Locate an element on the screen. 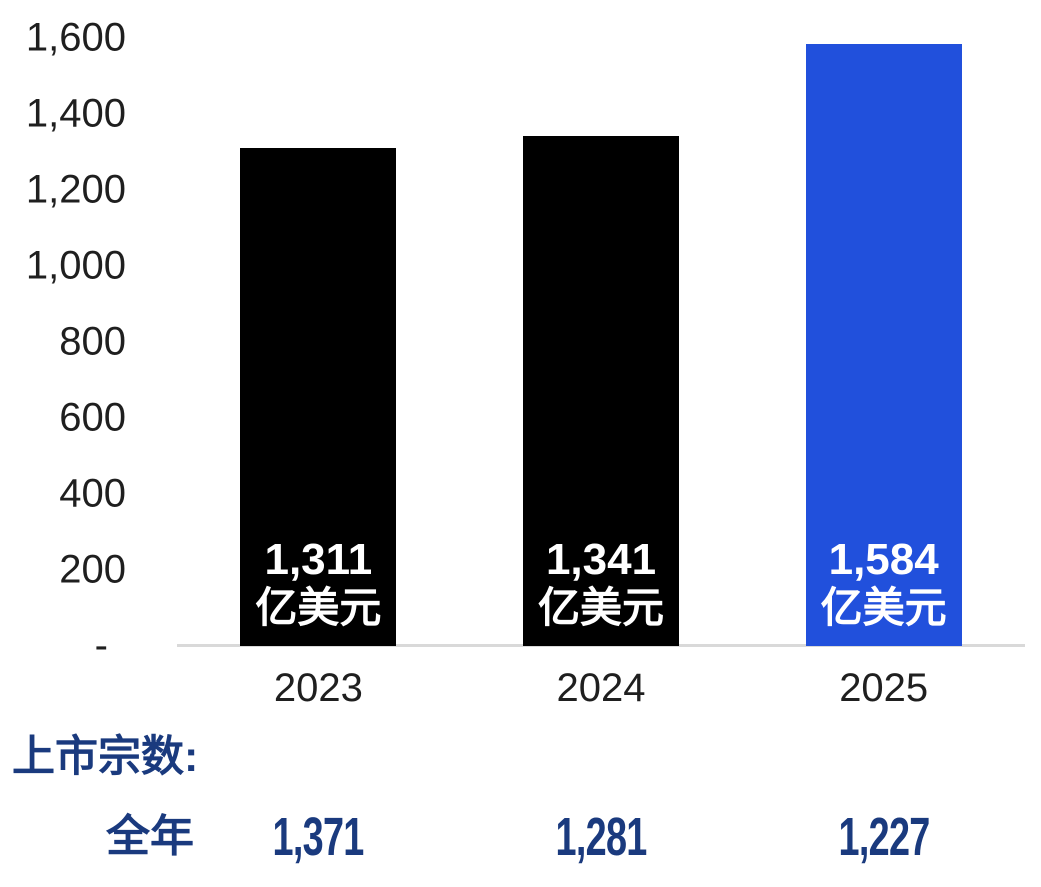 The image size is (1041, 887). listings-count-number: 1,227 is located at coordinates (884, 837).